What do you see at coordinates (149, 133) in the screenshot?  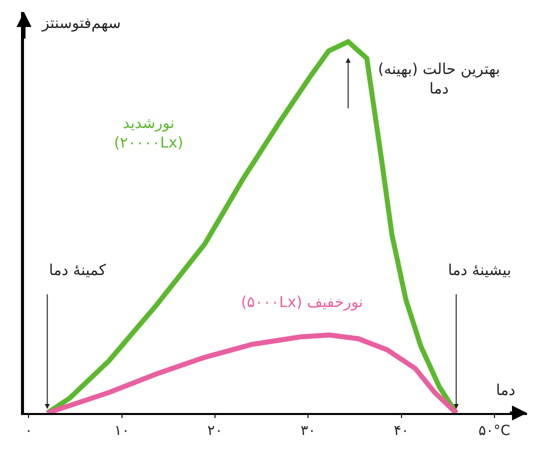 I see `text: نورشدید (۲۰۰۰۰Lx)` at bounding box center [149, 133].